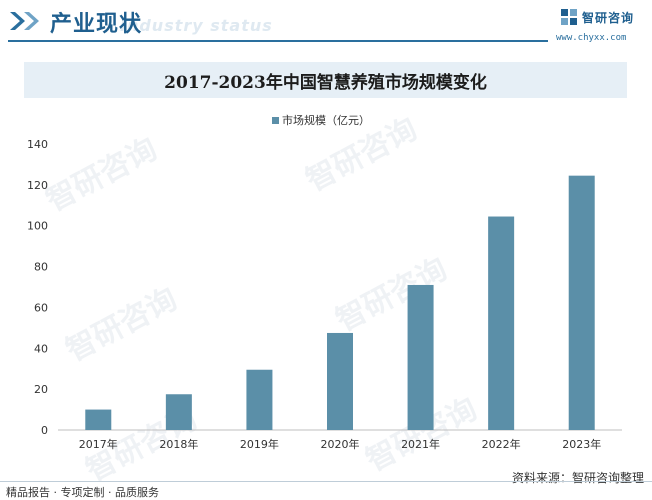 The image size is (652, 500). Describe the element at coordinates (259, 399) in the screenshot. I see `bar-2019年` at that location.